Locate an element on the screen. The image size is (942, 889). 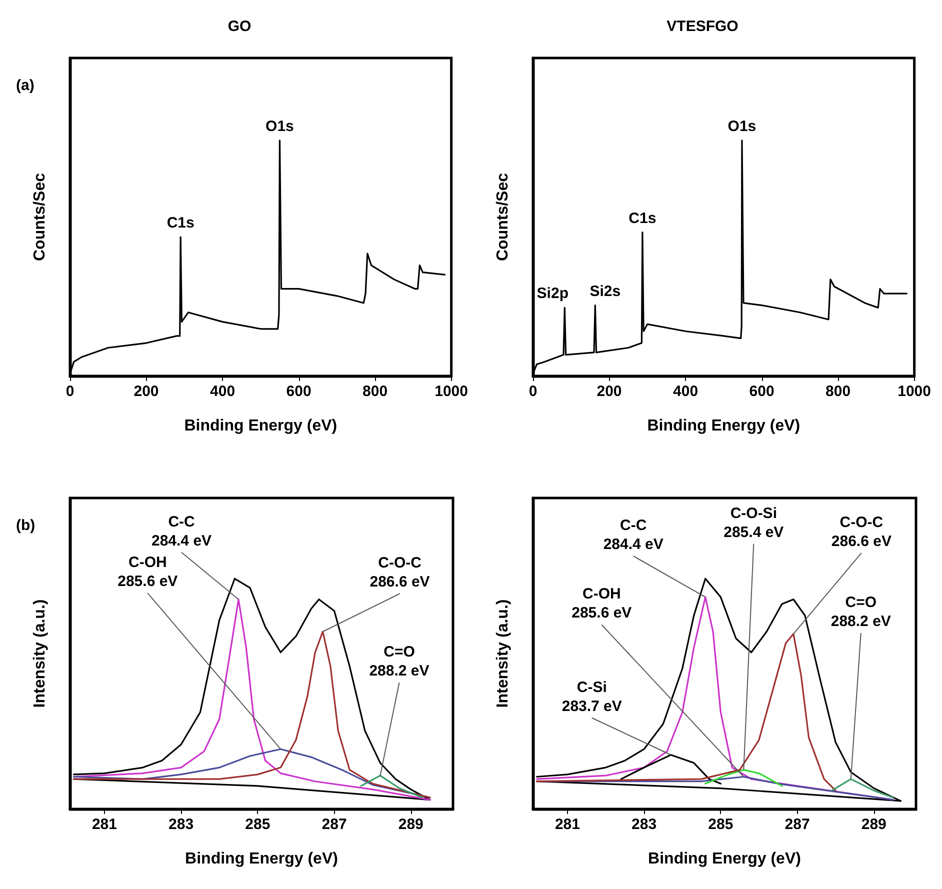
text: (a) is located at coordinates (25, 85).